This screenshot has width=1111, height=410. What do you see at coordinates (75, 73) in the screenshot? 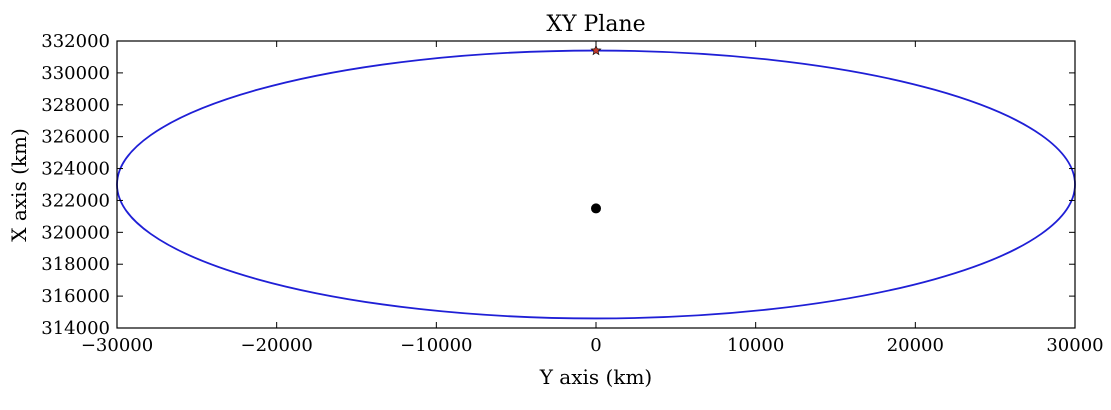
I see `y-tick-label: 330000` at bounding box center [75, 73].